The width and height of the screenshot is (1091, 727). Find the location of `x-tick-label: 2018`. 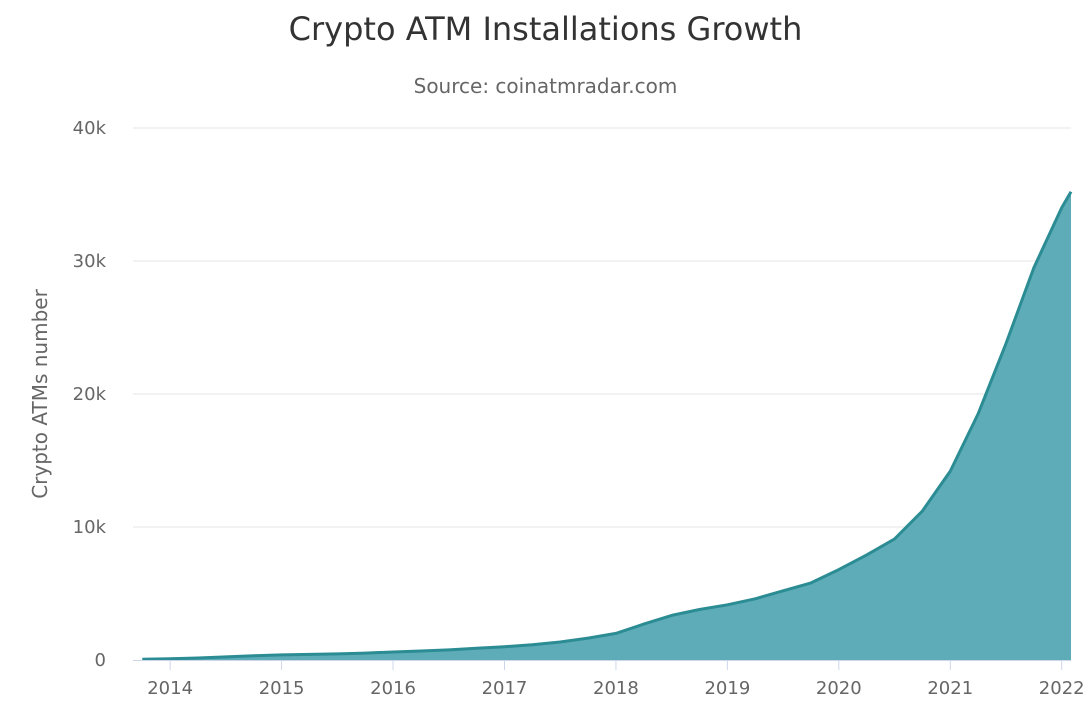

x-tick-label: 2018 is located at coordinates (616, 688).